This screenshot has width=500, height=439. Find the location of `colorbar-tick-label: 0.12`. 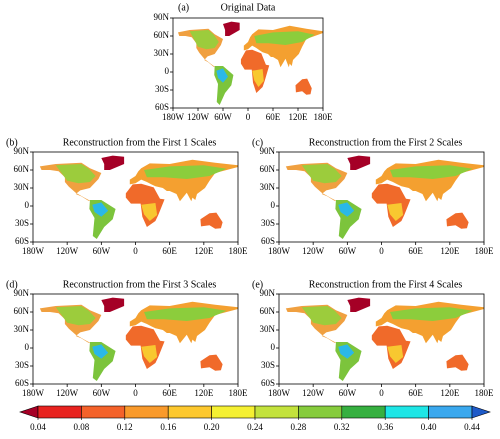

colorbar-tick-label: 0.12 is located at coordinates (125, 427).